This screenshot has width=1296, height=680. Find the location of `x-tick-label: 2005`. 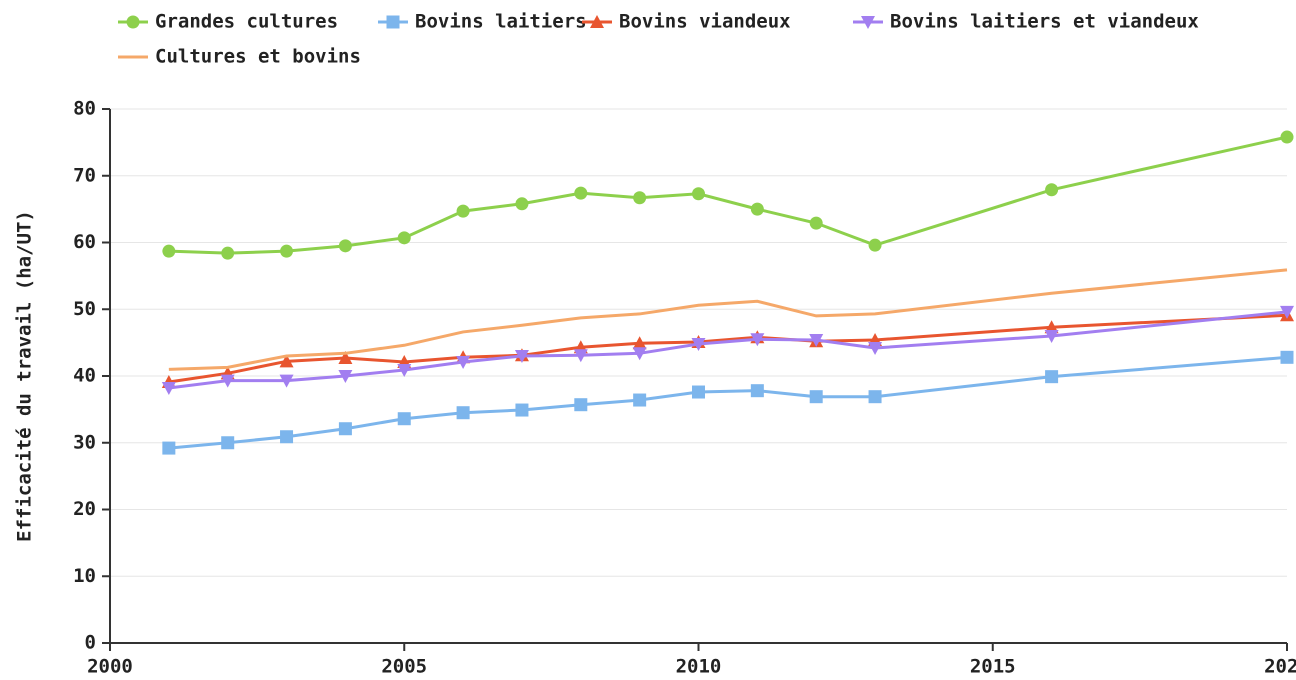

x-tick-label: 2005 is located at coordinates (404, 667).